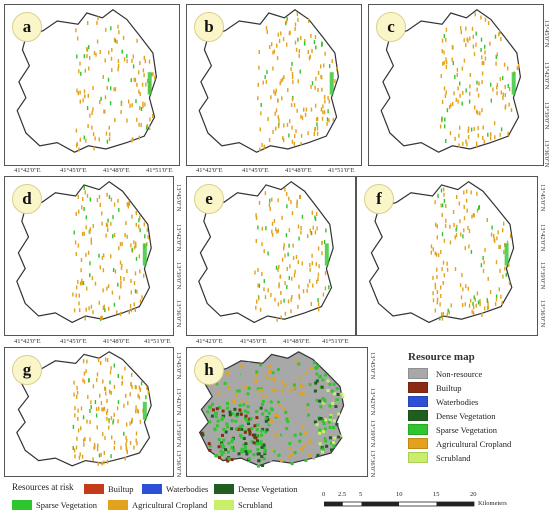 Image resolution: width=550 pixels, height=515 pixels. What do you see at coordinates (187, 488) in the screenshot?
I see `legend-label: Waterbodies` at bounding box center [187, 488].